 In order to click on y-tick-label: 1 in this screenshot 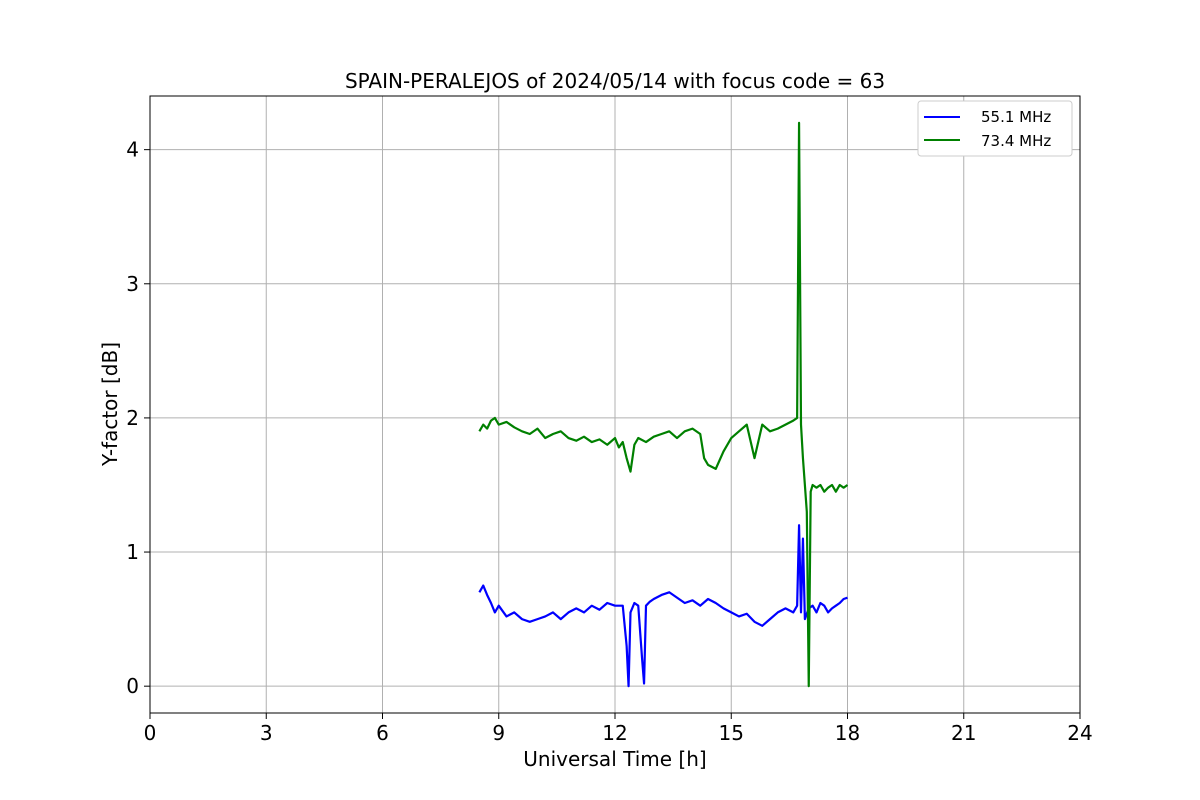, I will do `click(132, 552)`.